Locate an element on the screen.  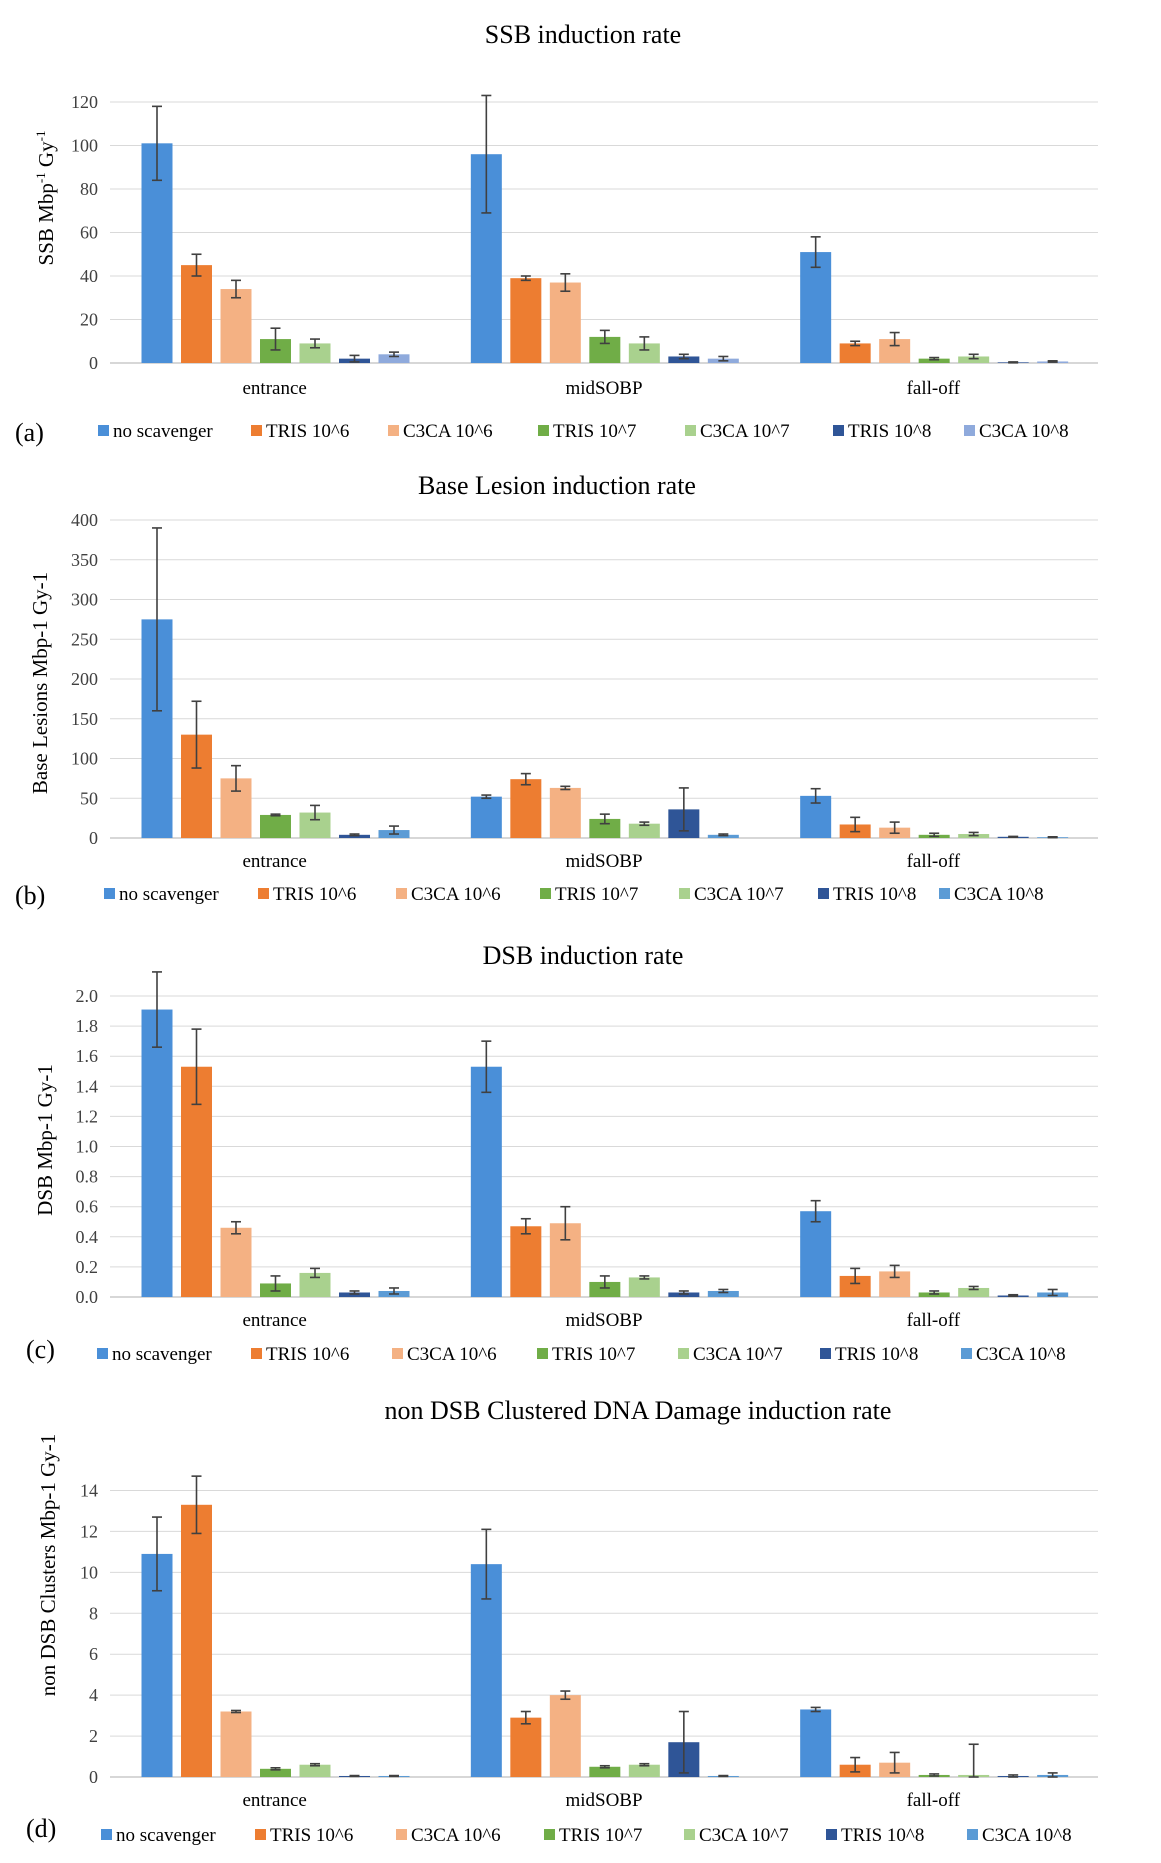
y-tick-label: 0.2 is located at coordinates (87, 1267).